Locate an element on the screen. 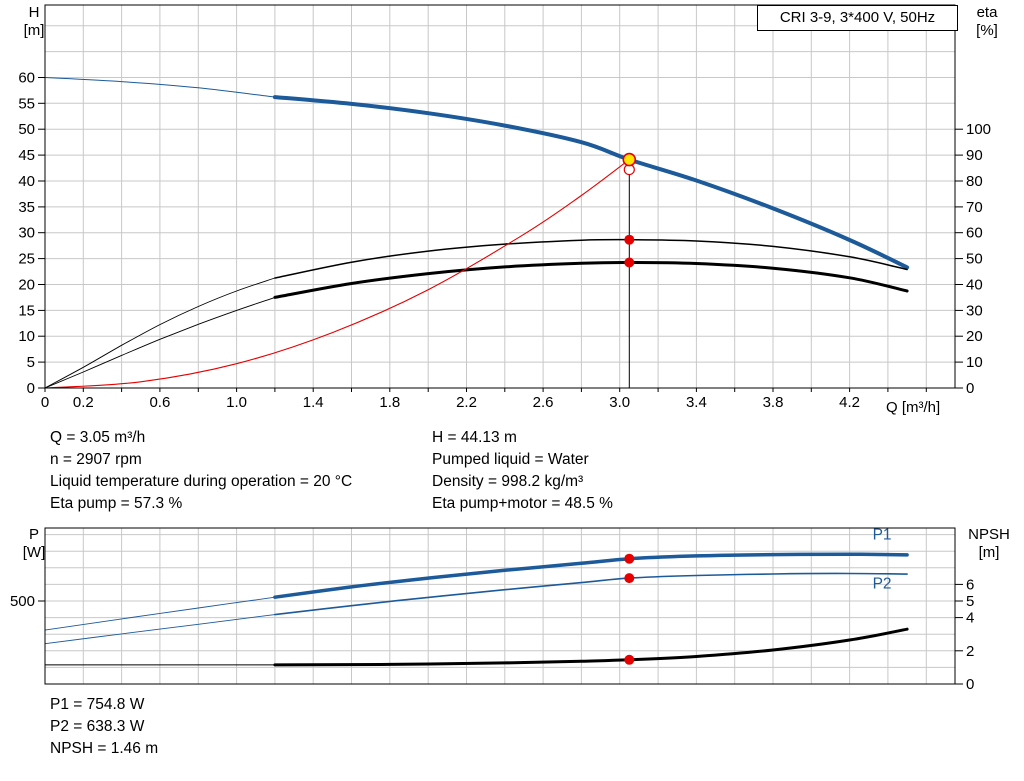 Image resolution: width=1024 pixels, height=781 pixels. results-block: P1 = 754.8 W P2 = 638.3 W NPSH = 1.46 m is located at coordinates (104, 729).